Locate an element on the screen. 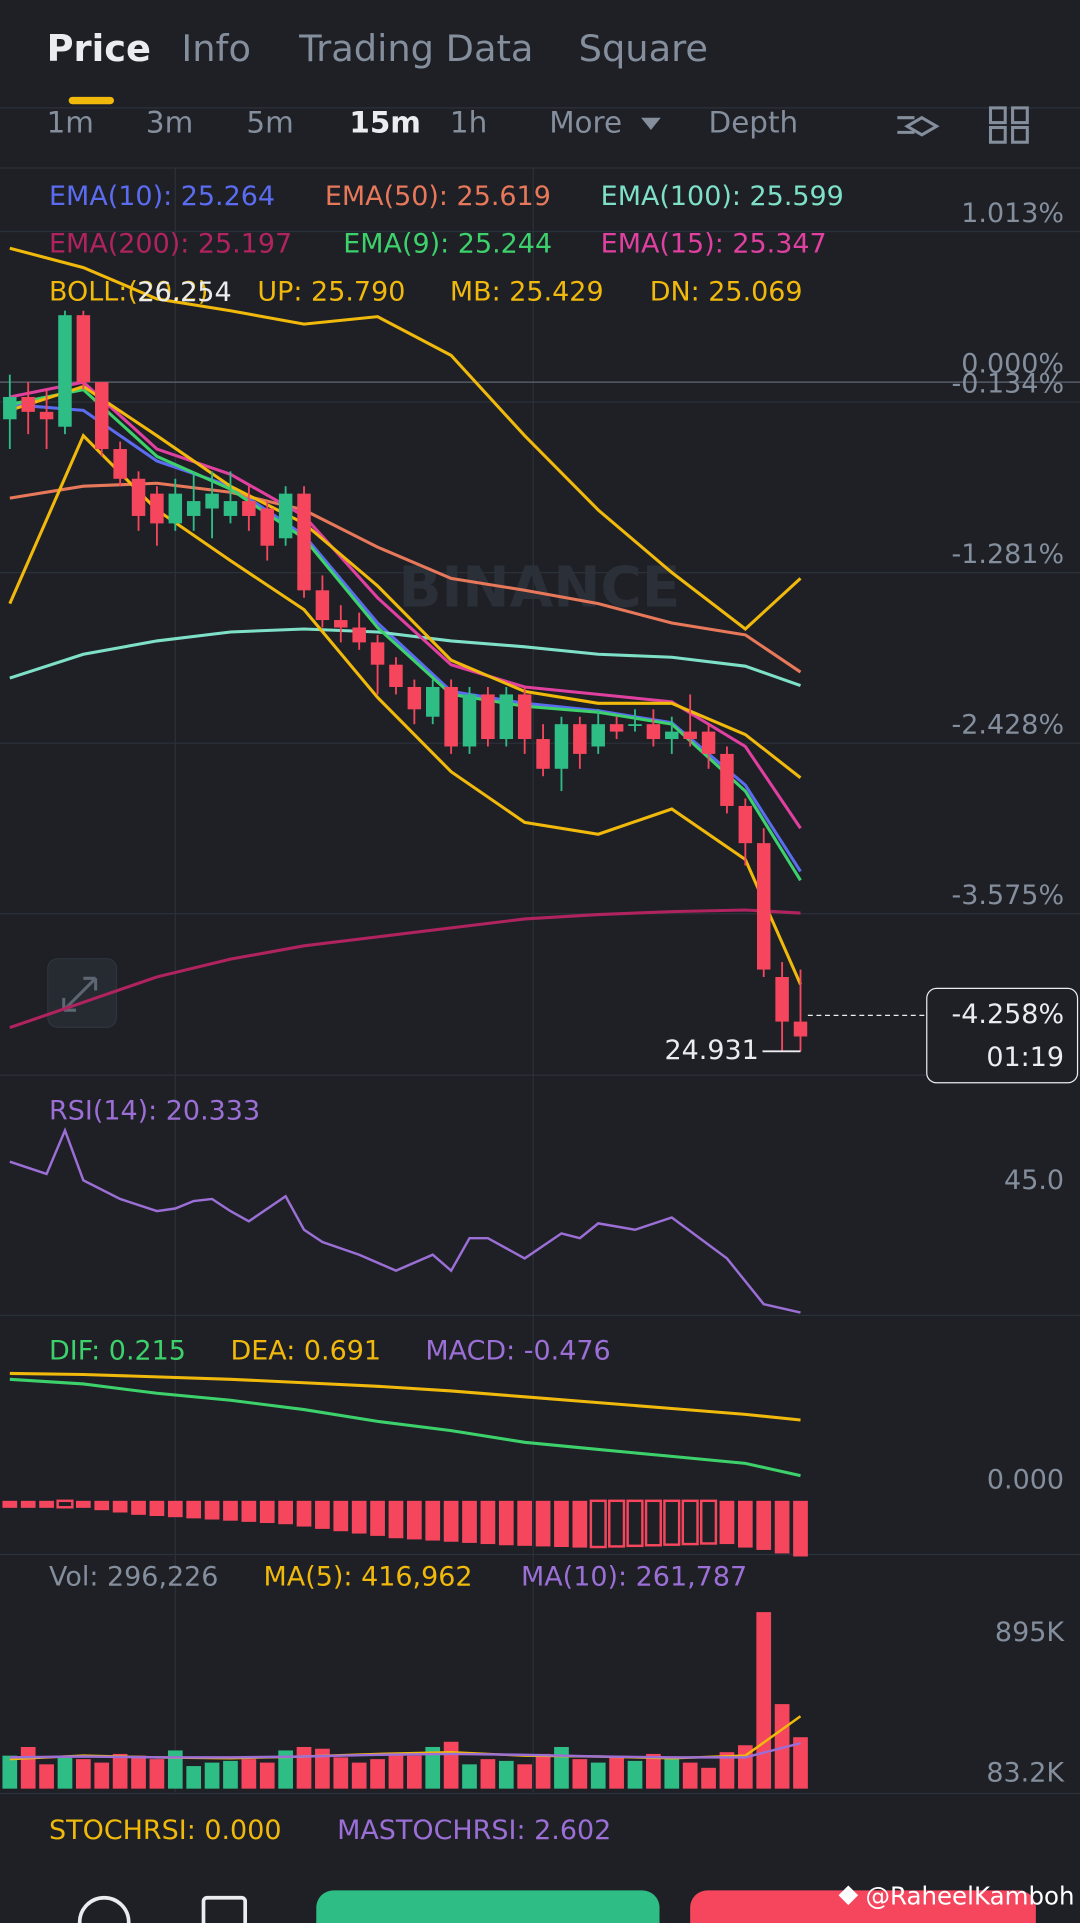 The height and width of the screenshot is (1923, 1080). countdown: 01:19 is located at coordinates (1025, 1057).